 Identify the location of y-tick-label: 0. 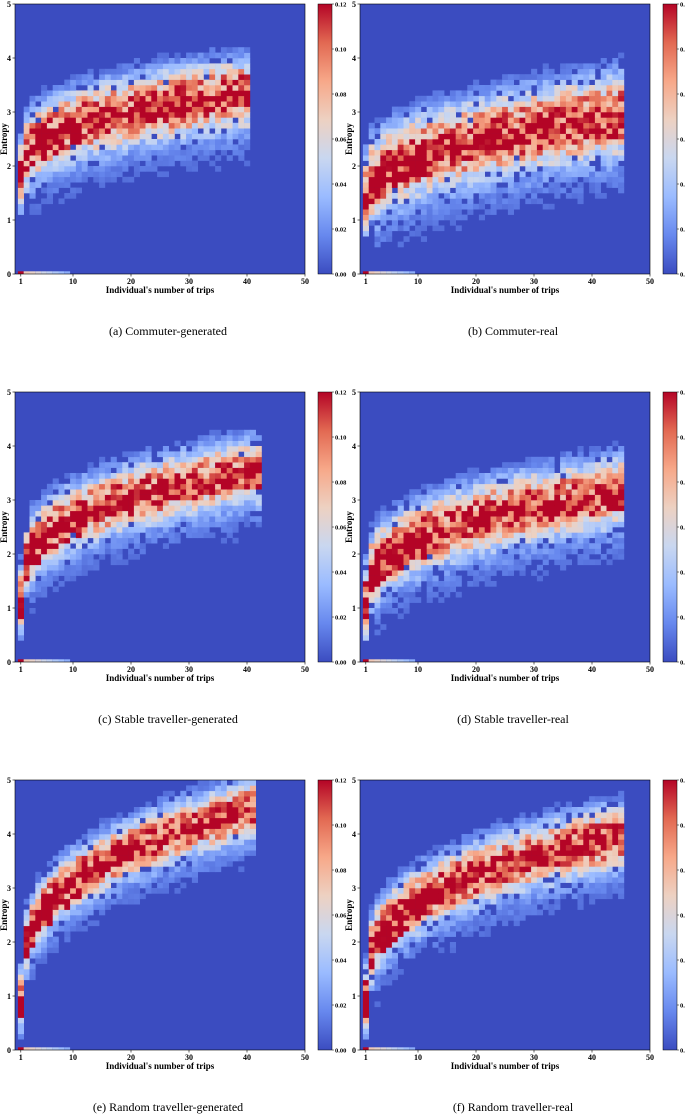
(354, 662).